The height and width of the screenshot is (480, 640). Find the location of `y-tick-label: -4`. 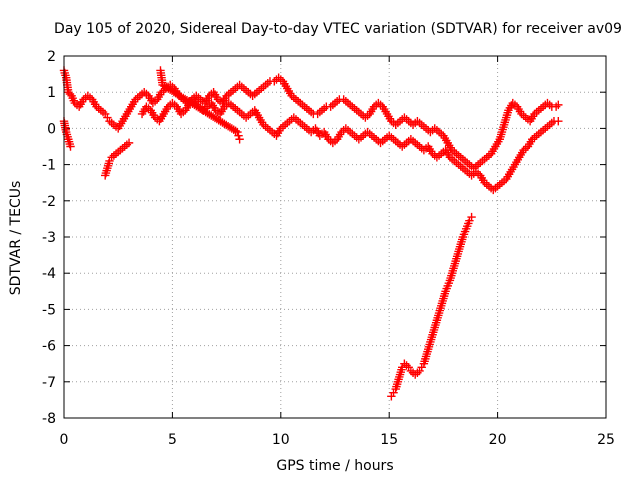

y-tick-label: -4 is located at coordinates (49, 274).